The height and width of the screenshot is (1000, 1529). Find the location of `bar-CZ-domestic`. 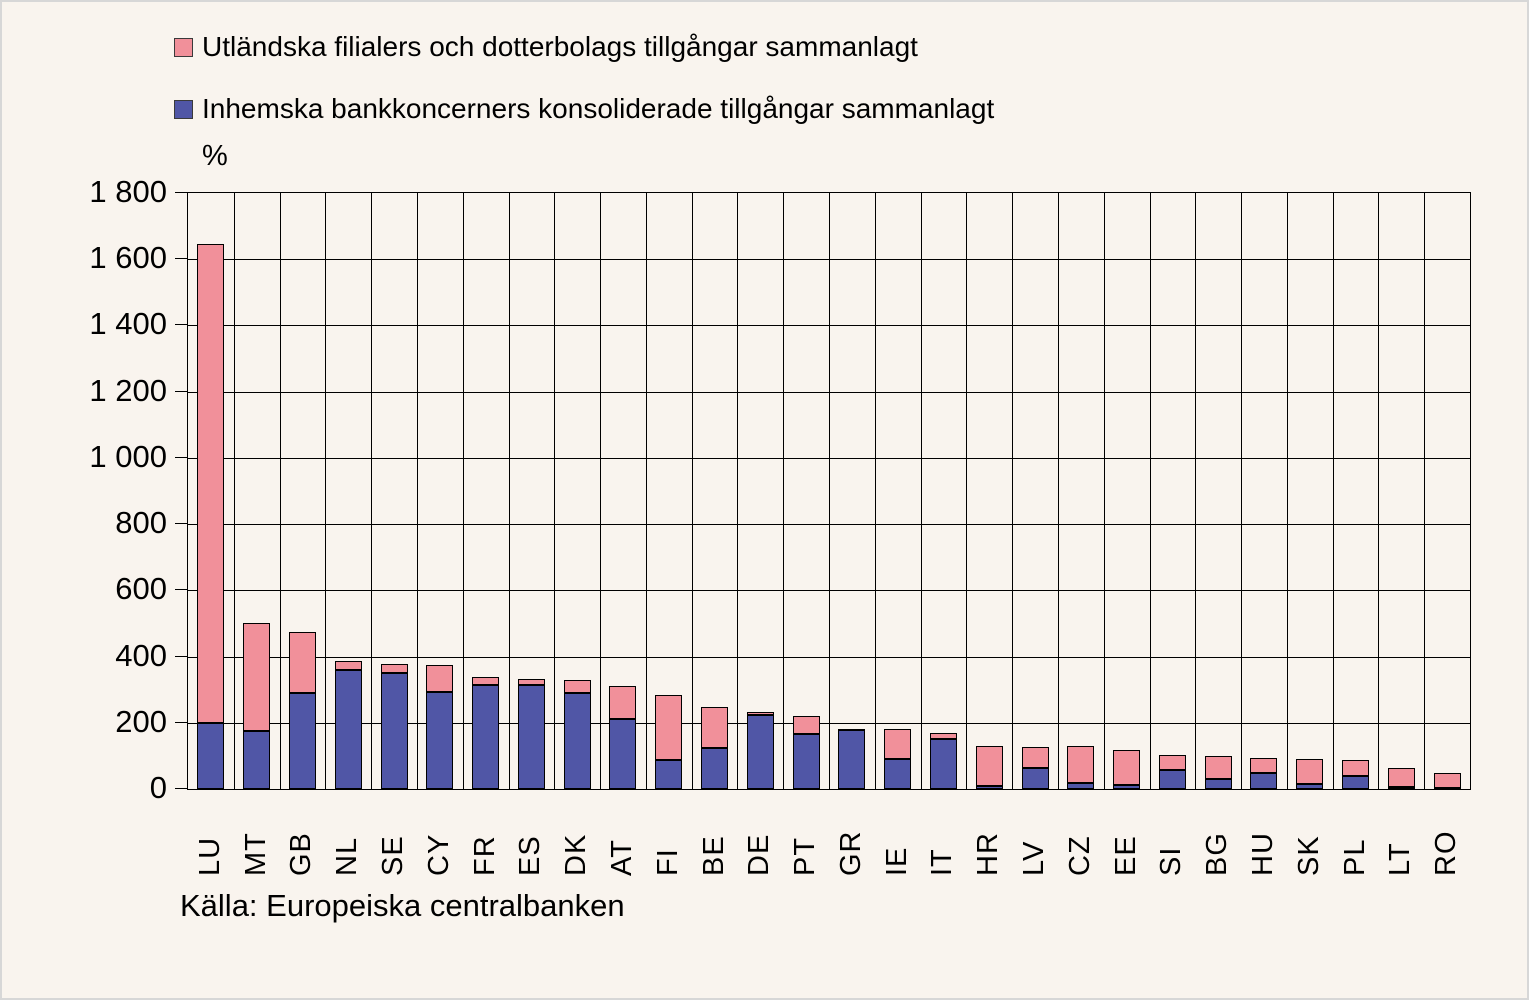

bar-CZ-domestic is located at coordinates (1081, 786).